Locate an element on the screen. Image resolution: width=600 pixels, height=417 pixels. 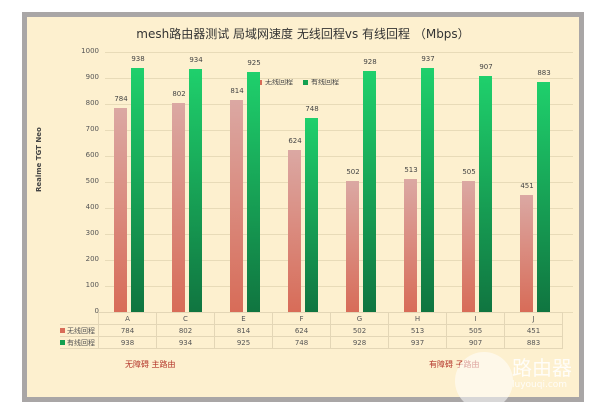
annotation-sub-router: 有障碍 子路由 is located at coordinates (454, 364).